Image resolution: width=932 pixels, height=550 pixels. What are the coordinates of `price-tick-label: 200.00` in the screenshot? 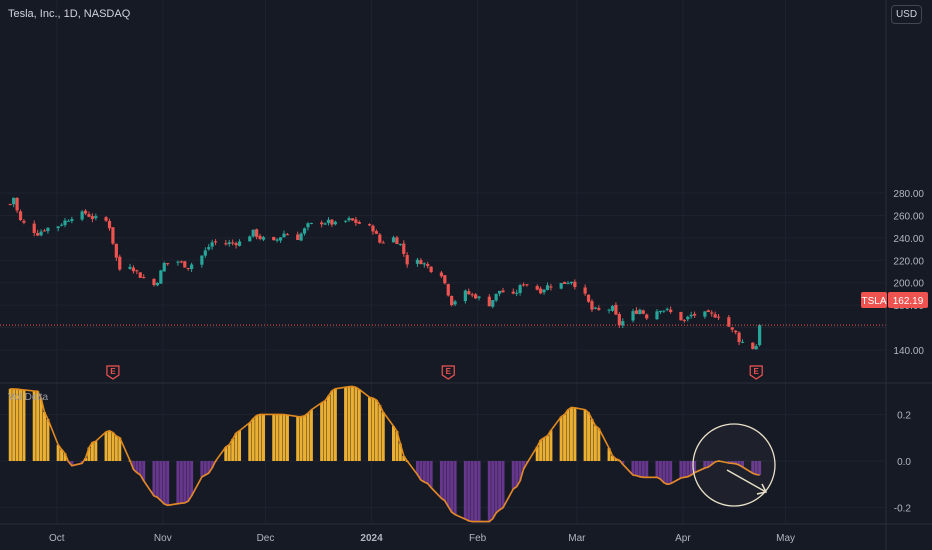 It's located at (908, 284).